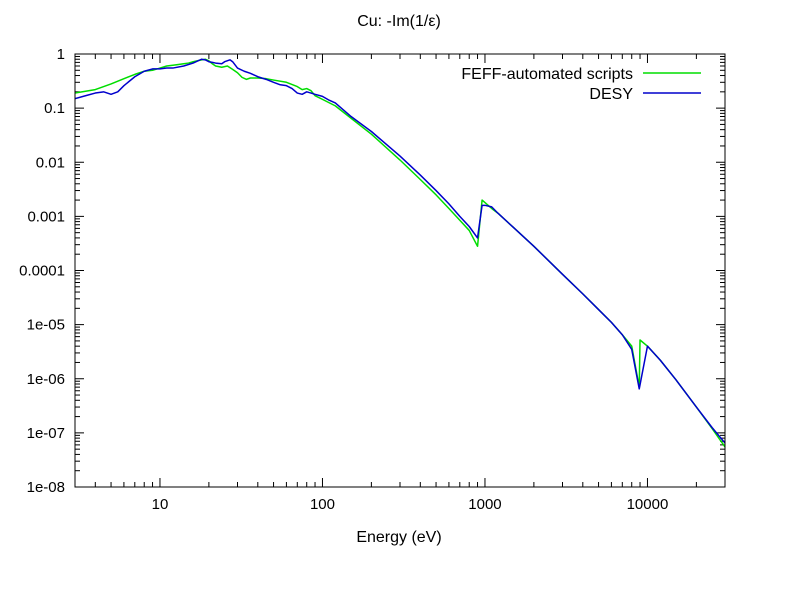  What do you see at coordinates (547, 74) in the screenshot?
I see `legend-label-feff: FEFF-automated scripts` at bounding box center [547, 74].